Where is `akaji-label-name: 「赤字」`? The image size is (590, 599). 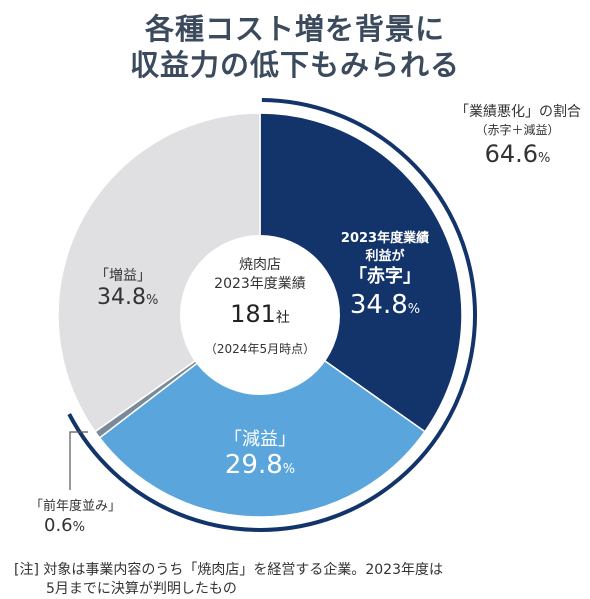
akaji-label-name: 「赤字」 is located at coordinates (385, 276).